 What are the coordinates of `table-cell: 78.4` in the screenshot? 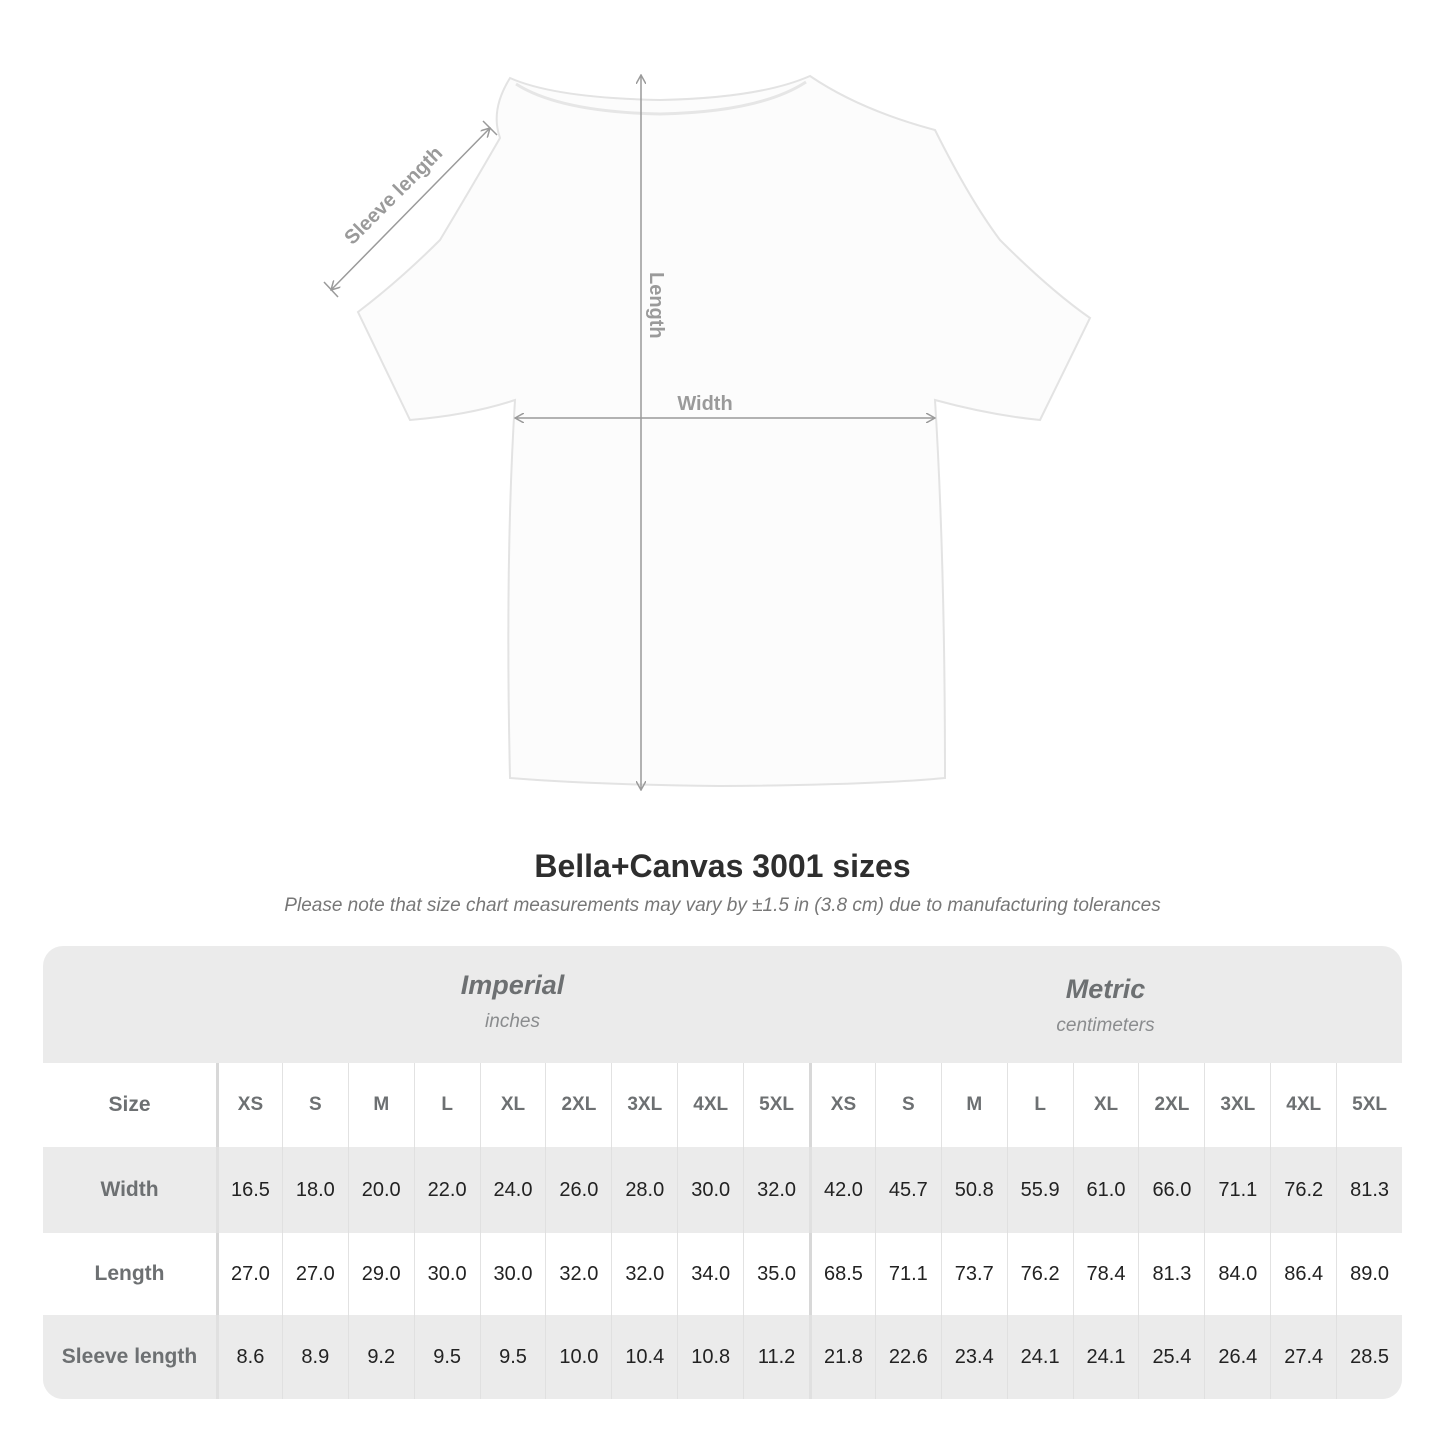 It's located at (1105, 1274).